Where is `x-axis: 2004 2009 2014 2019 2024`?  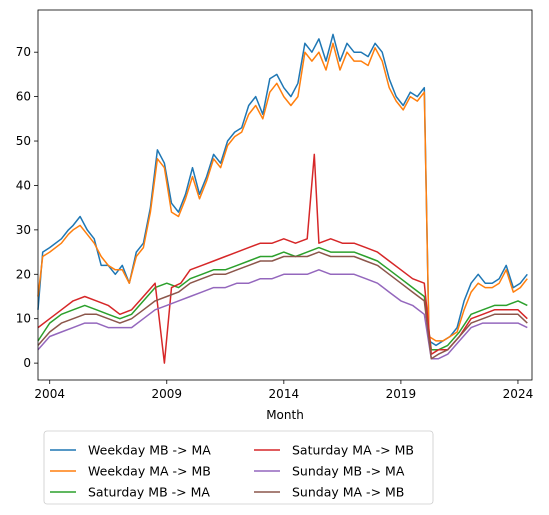
x-axis: 2004 2009 2014 2019 2024 is located at coordinates (283, 390).